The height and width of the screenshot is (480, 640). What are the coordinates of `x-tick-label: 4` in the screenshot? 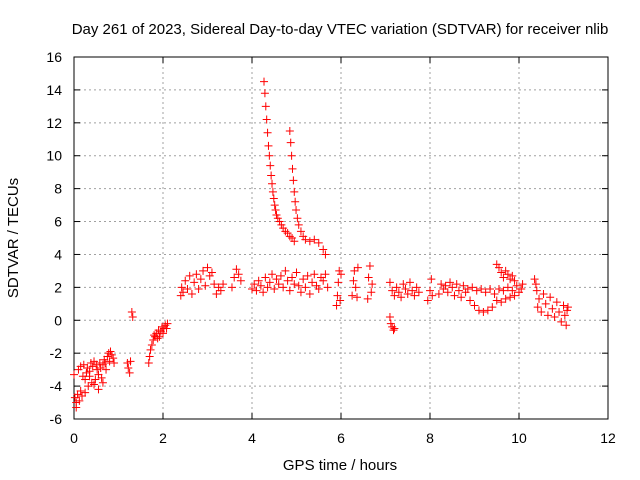 It's located at (252, 438).